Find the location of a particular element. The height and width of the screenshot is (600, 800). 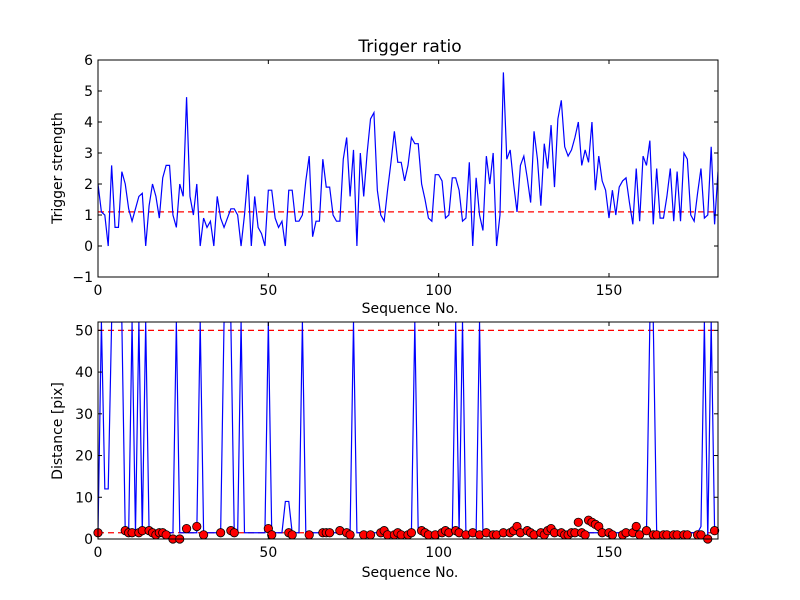

y-tick-label: 1 is located at coordinates (88, 216).